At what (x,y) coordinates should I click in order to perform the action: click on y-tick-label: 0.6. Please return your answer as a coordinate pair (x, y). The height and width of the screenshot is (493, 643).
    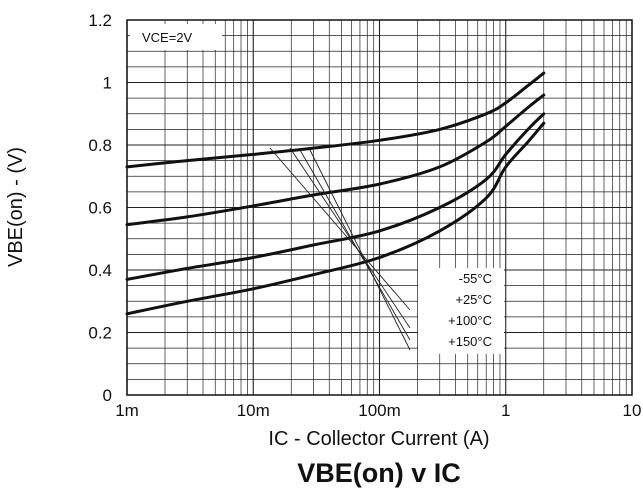
    Looking at the image, I should click on (100, 208).